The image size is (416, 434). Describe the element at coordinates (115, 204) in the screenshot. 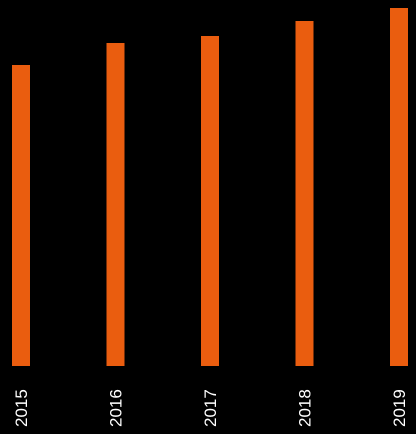

I see `bar-2016` at that location.